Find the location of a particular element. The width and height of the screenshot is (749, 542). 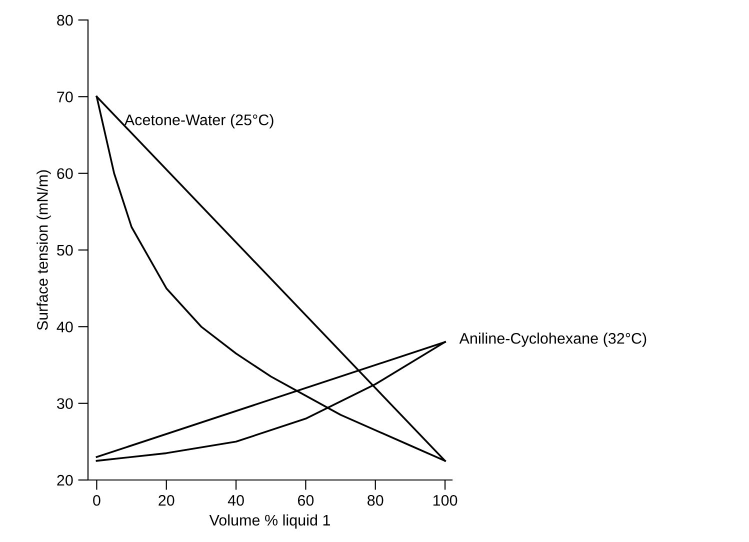

x-tick-label: 20 is located at coordinates (166, 500).